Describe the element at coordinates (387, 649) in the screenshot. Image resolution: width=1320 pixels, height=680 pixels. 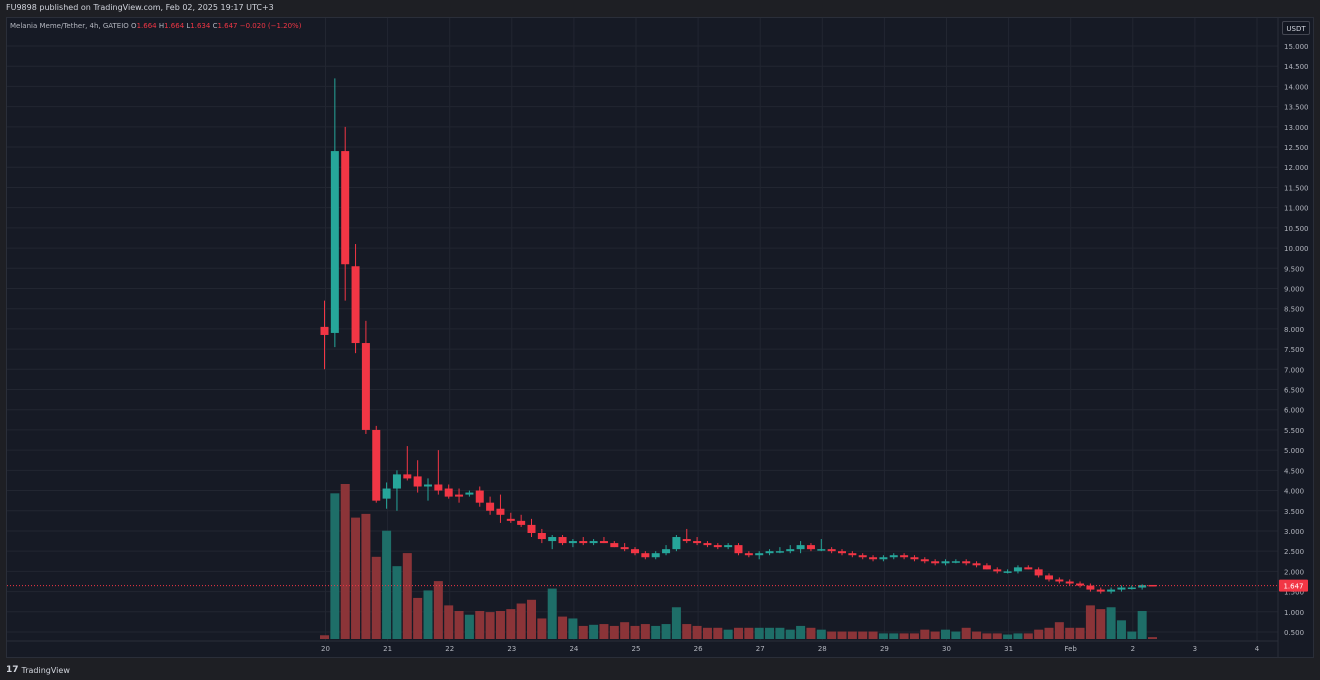
I see `x-tick-label: 21` at that location.